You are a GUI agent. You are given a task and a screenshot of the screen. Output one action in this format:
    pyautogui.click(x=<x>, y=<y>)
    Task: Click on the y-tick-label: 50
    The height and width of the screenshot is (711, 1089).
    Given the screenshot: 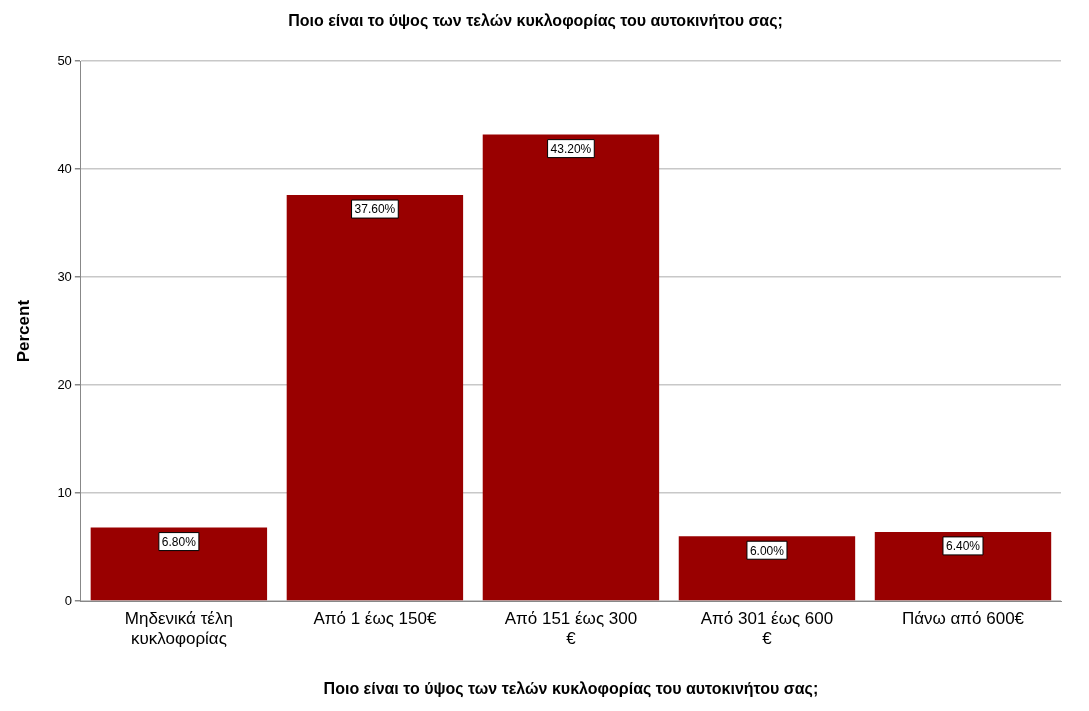 What is the action you would take?
    pyautogui.click(x=64, y=60)
    